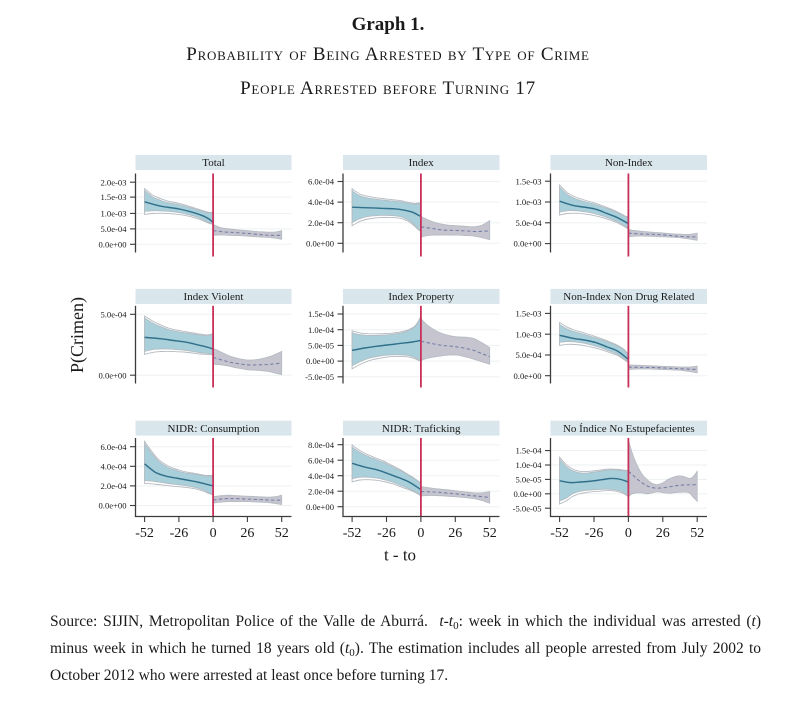  Describe the element at coordinates (629, 429) in the screenshot. I see `svg-text: No Índice No Estupefacientes` at that location.